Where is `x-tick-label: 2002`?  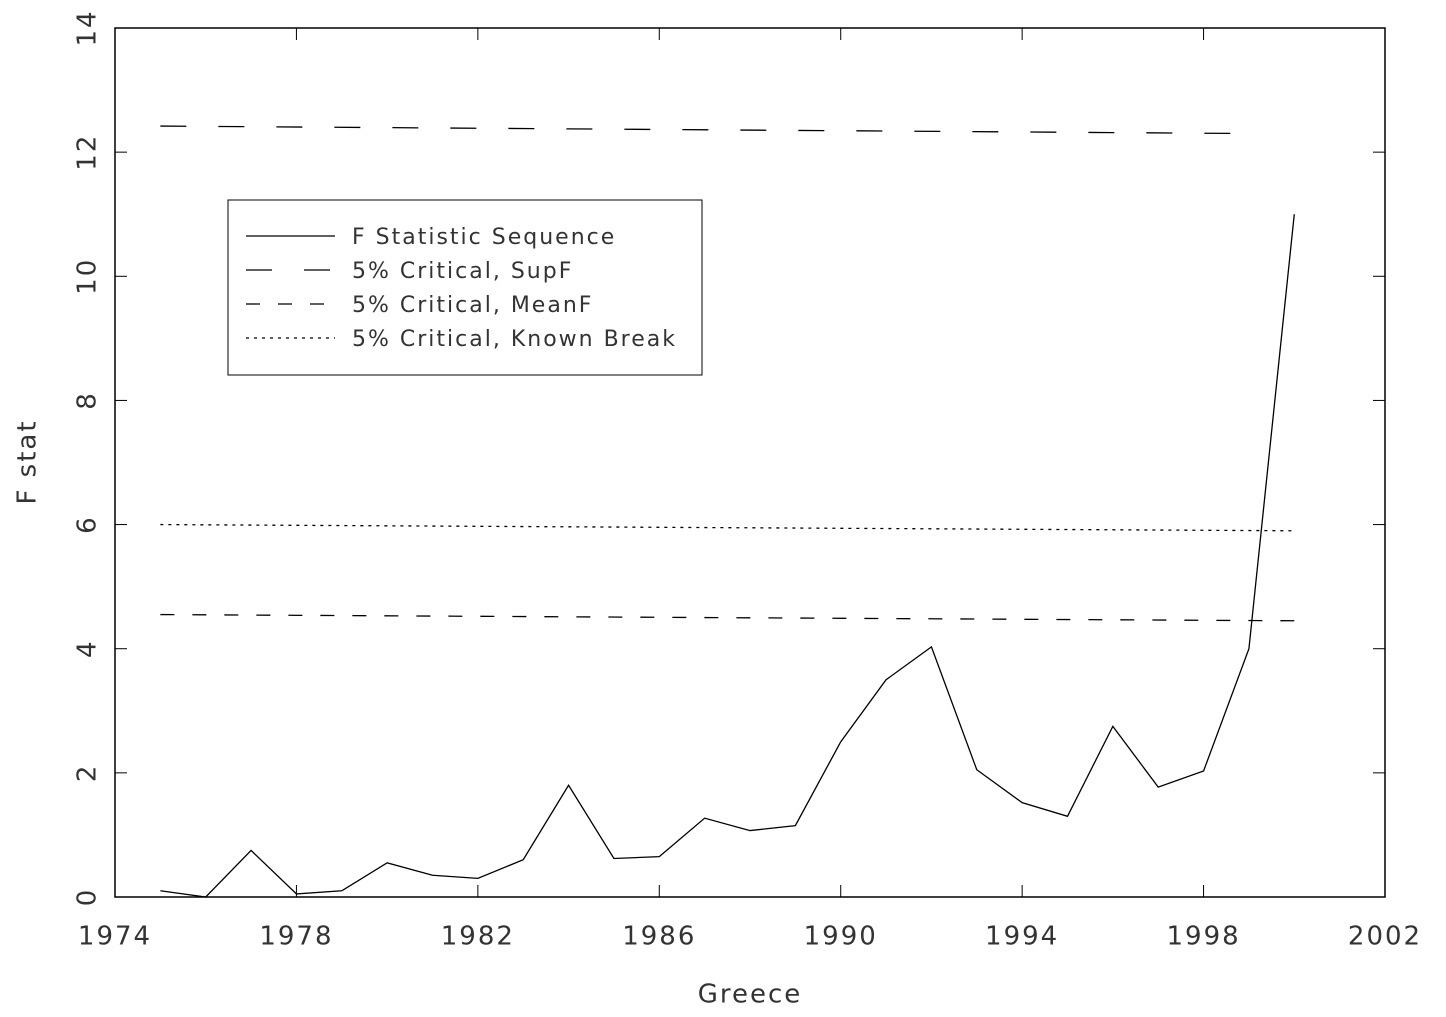
x-tick-label: 2002 is located at coordinates (1385, 937).